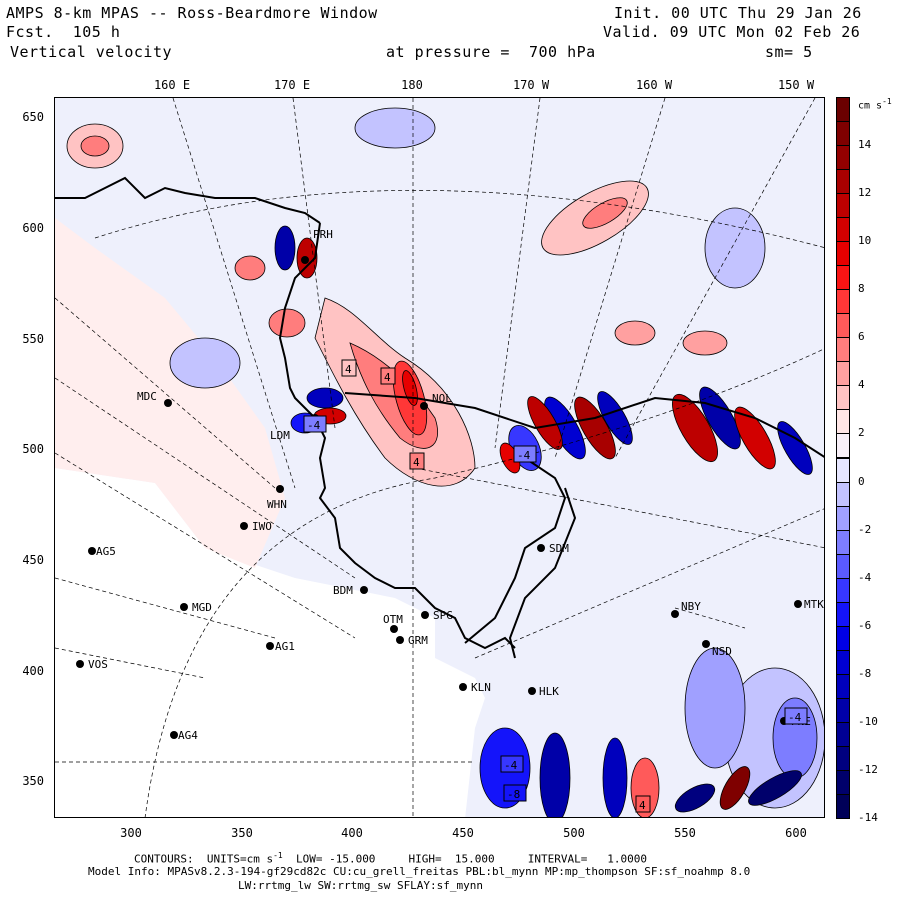 The width and height of the screenshot is (900, 900). I want to click on station-label: AG4, so click(188, 735).